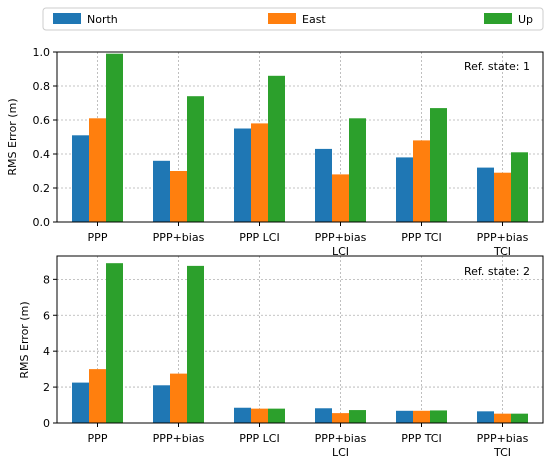 The image size is (550, 460). What do you see at coordinates (46, 351) in the screenshot?
I see `ytick-label: 4` at bounding box center [46, 351].